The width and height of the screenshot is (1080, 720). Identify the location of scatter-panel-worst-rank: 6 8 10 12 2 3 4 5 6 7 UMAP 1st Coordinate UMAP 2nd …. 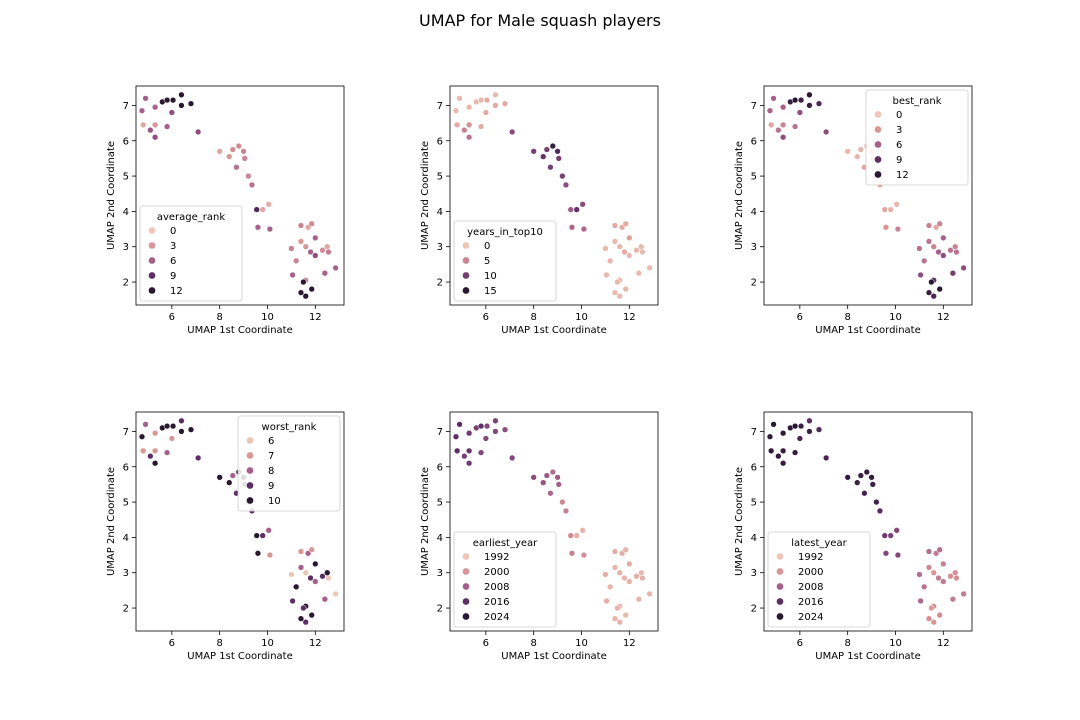
(225, 536).